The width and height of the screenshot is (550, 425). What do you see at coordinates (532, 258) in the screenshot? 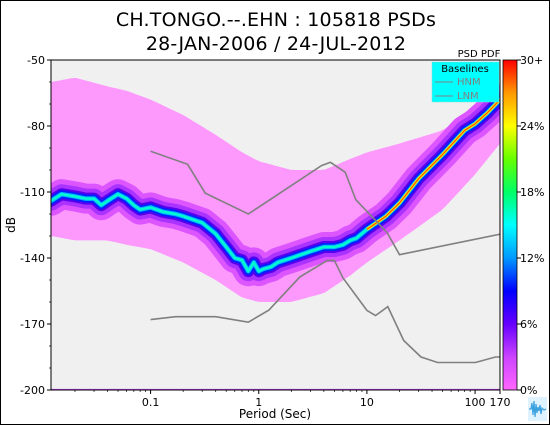
I see `colorbar-tick-label: 12%` at bounding box center [532, 258].